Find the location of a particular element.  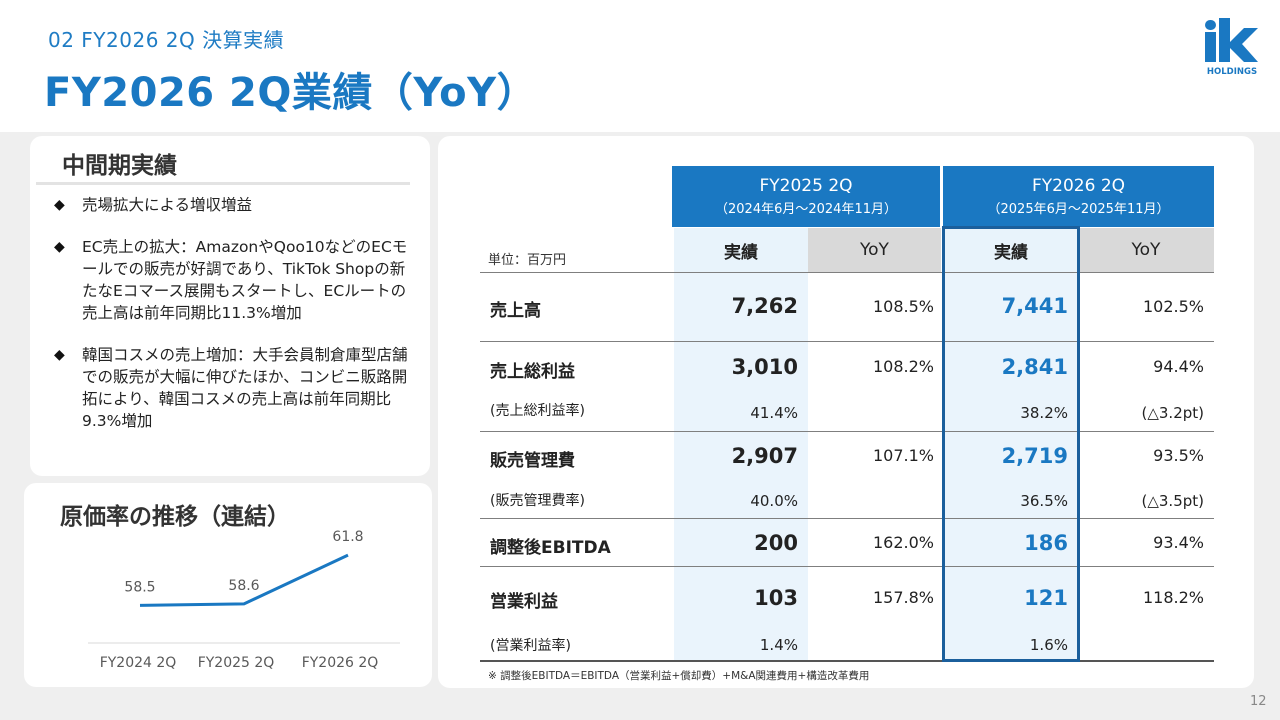

fy2026-sga-ratio: 36.5% is located at coordinates (1044, 501).